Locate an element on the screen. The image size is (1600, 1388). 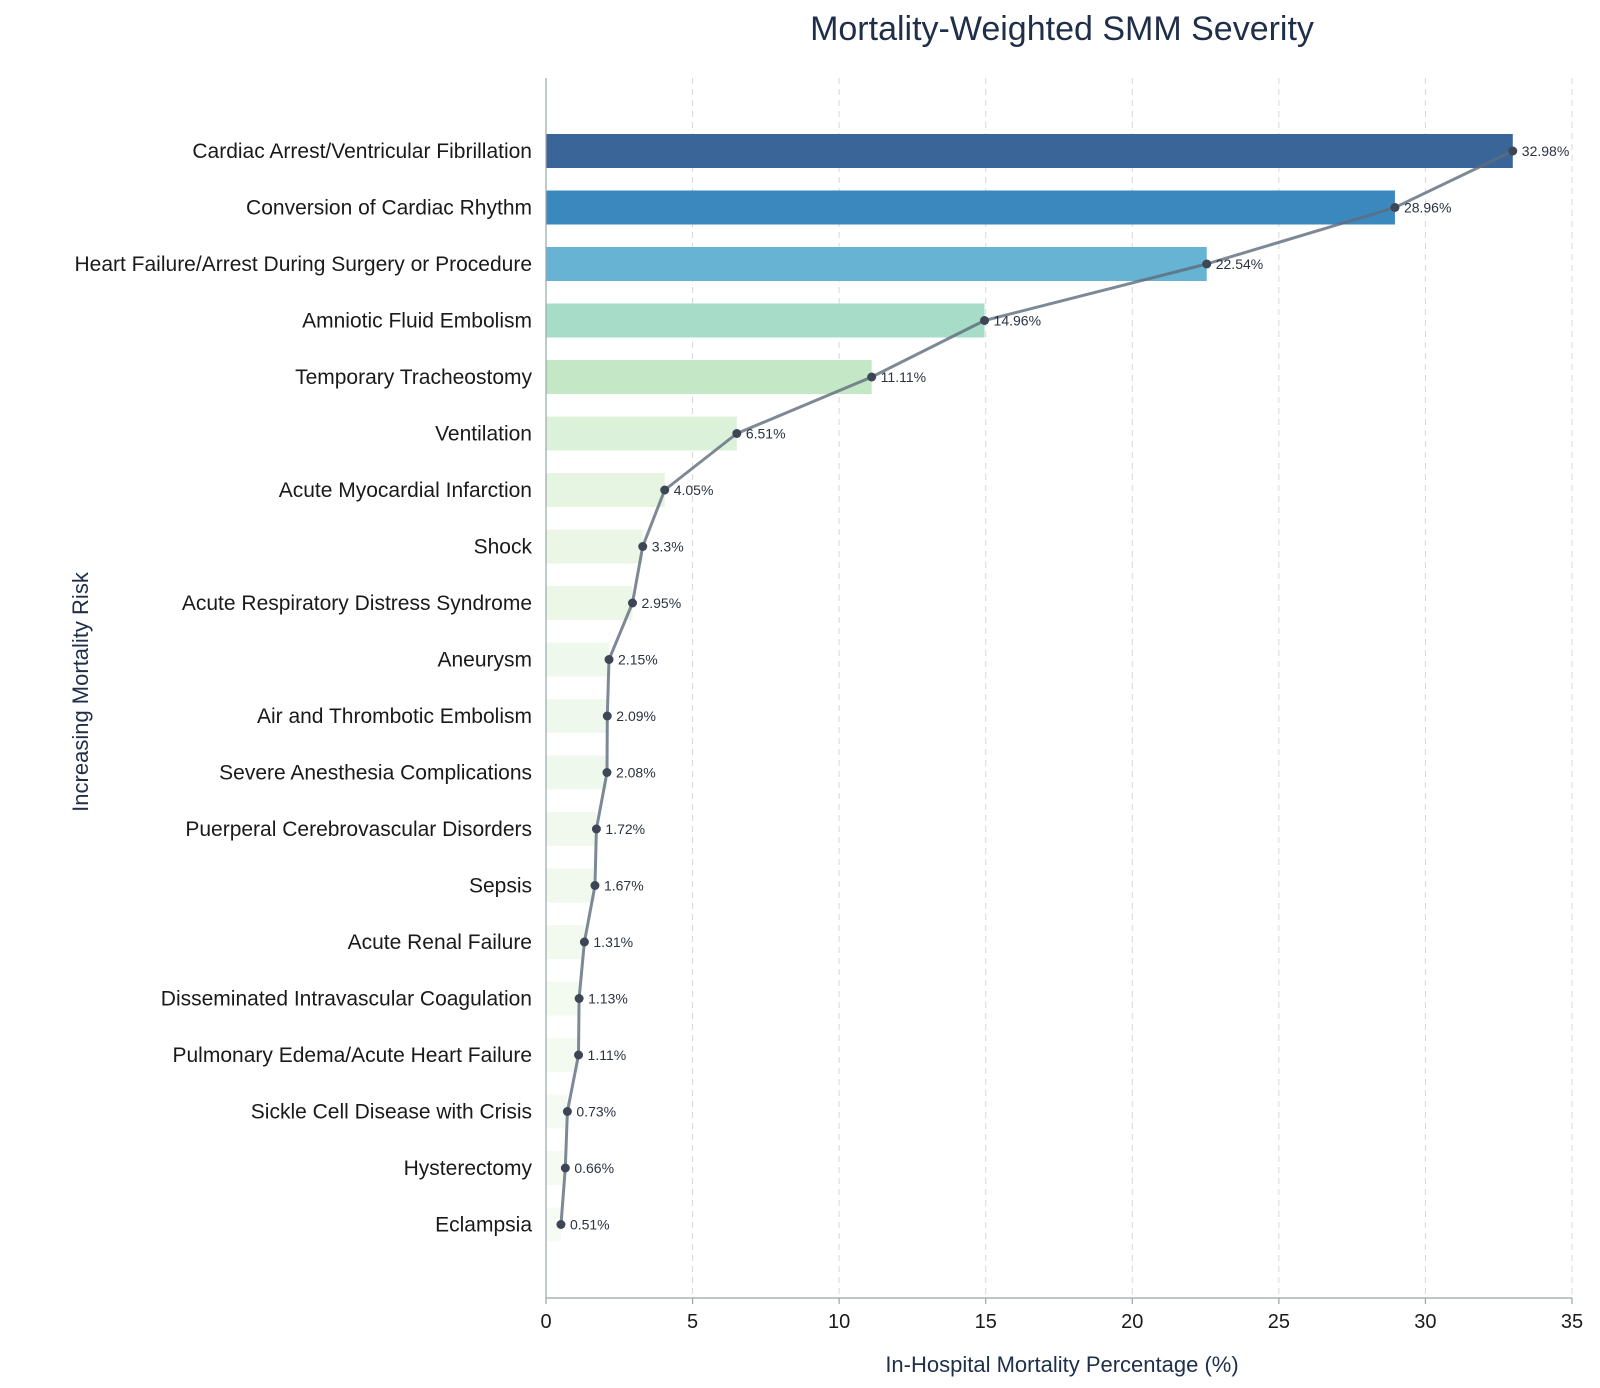
x-tick-label: 20 is located at coordinates (1132, 1322).